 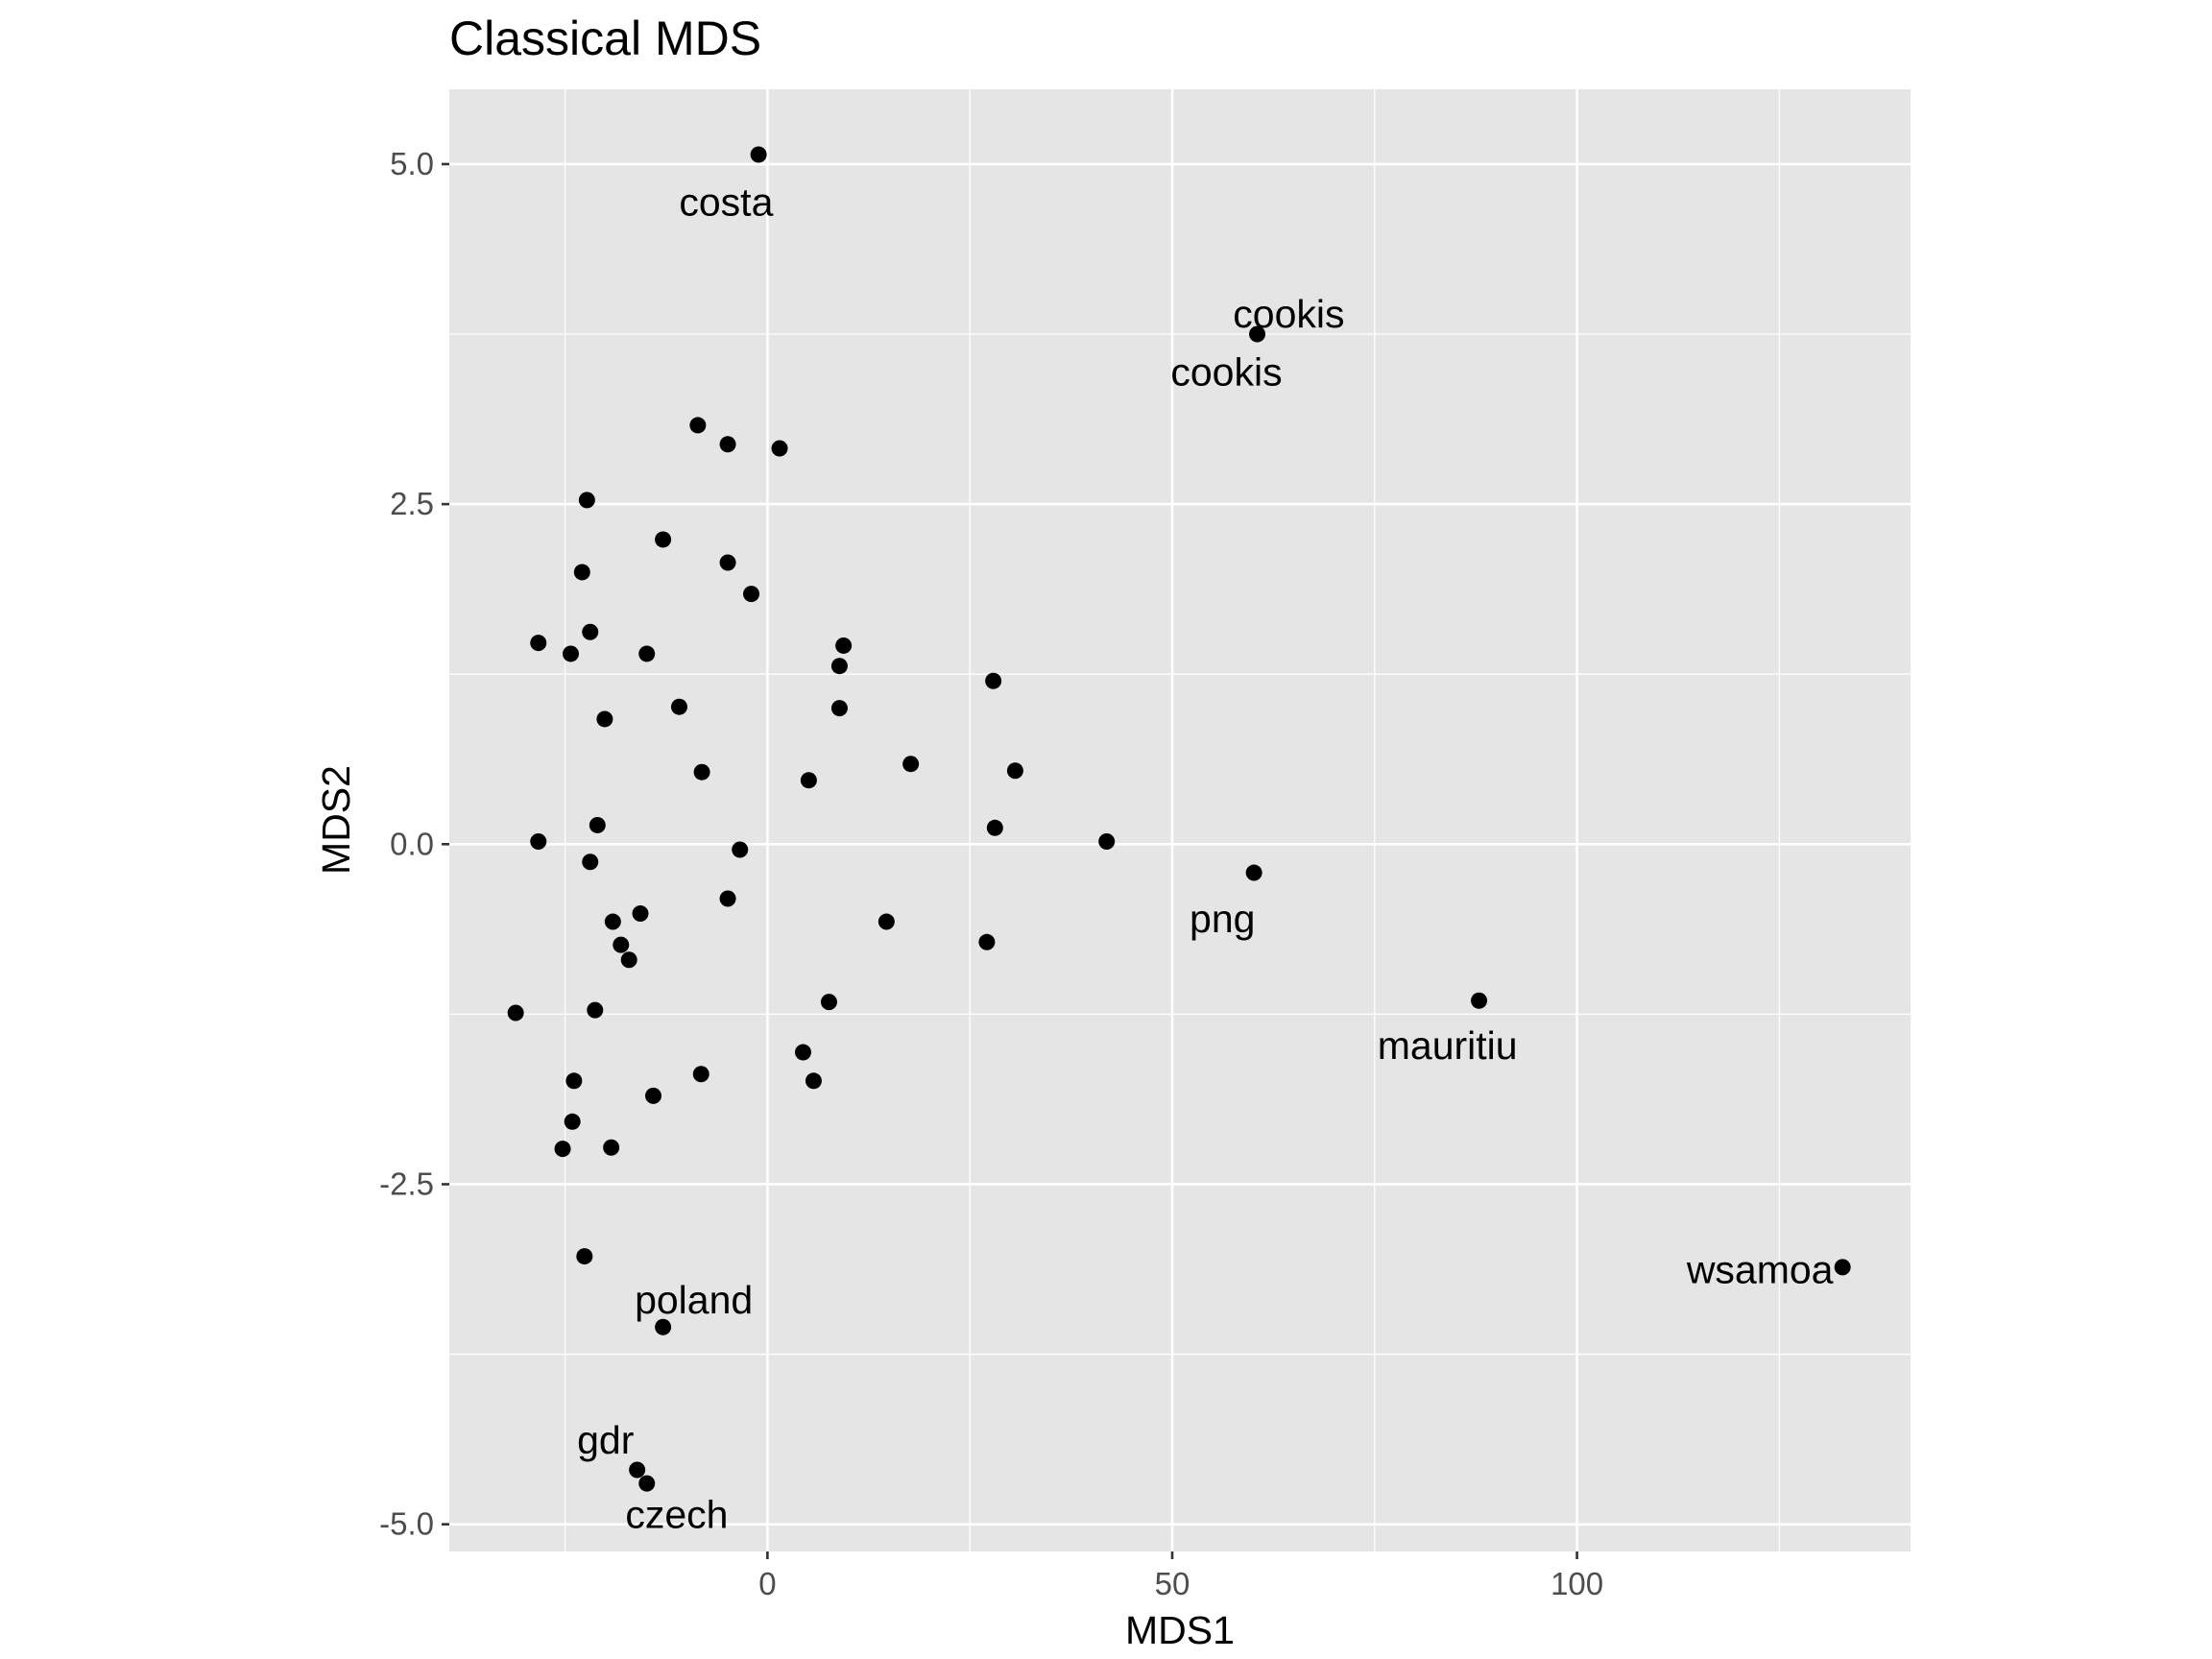 What do you see at coordinates (412, 503) in the screenshot?
I see `y-tick-label: 2.5` at bounding box center [412, 503].